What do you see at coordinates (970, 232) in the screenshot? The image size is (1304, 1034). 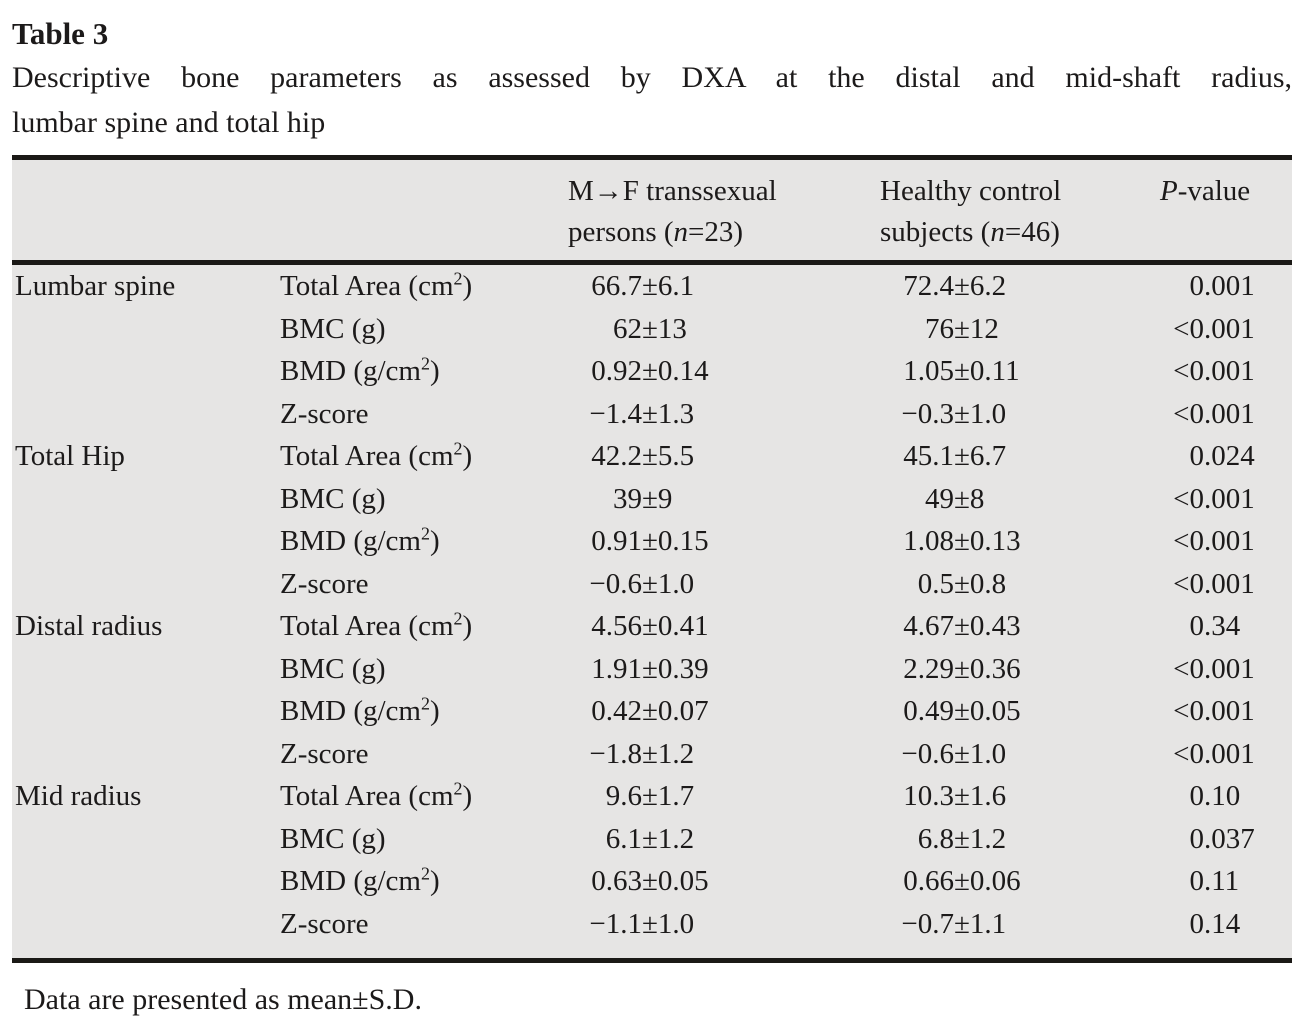 I see `col-header-control-line2: subjects (n=46)` at bounding box center [970, 232].